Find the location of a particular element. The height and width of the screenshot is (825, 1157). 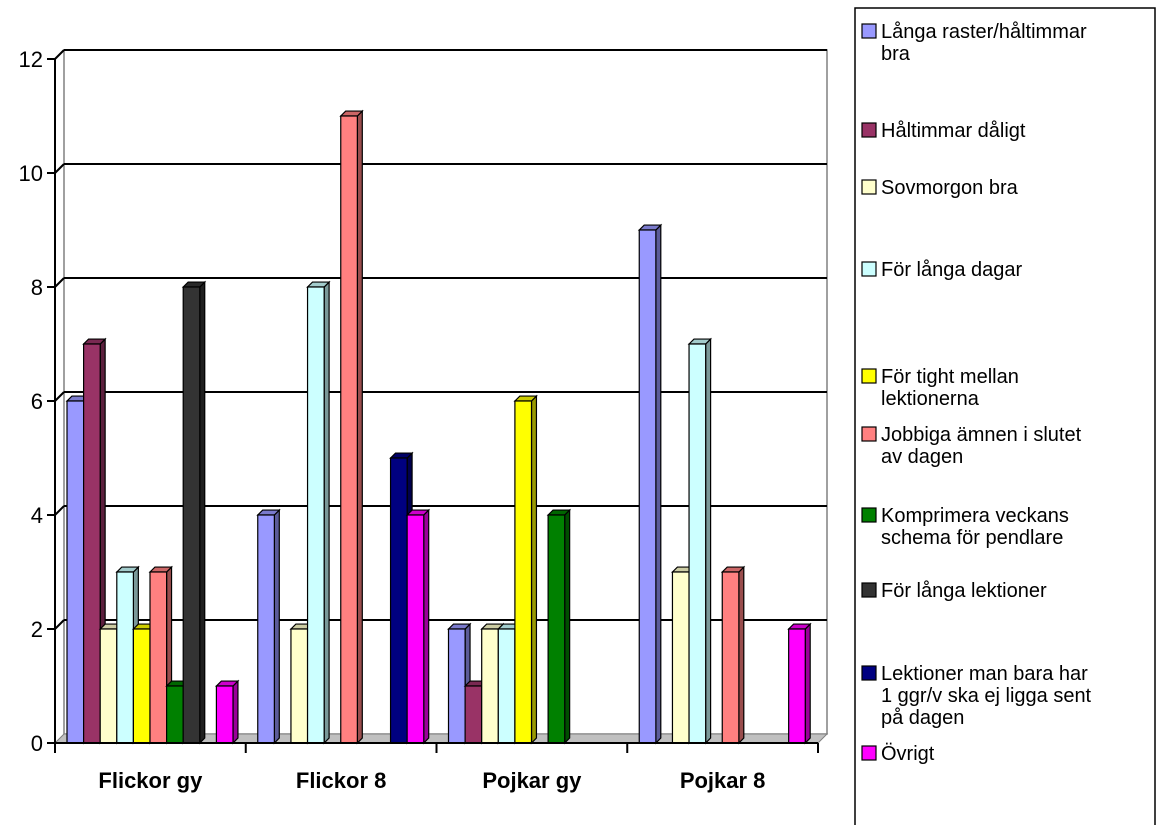

x-tick-label: Pojkar gy is located at coordinates (532, 780).